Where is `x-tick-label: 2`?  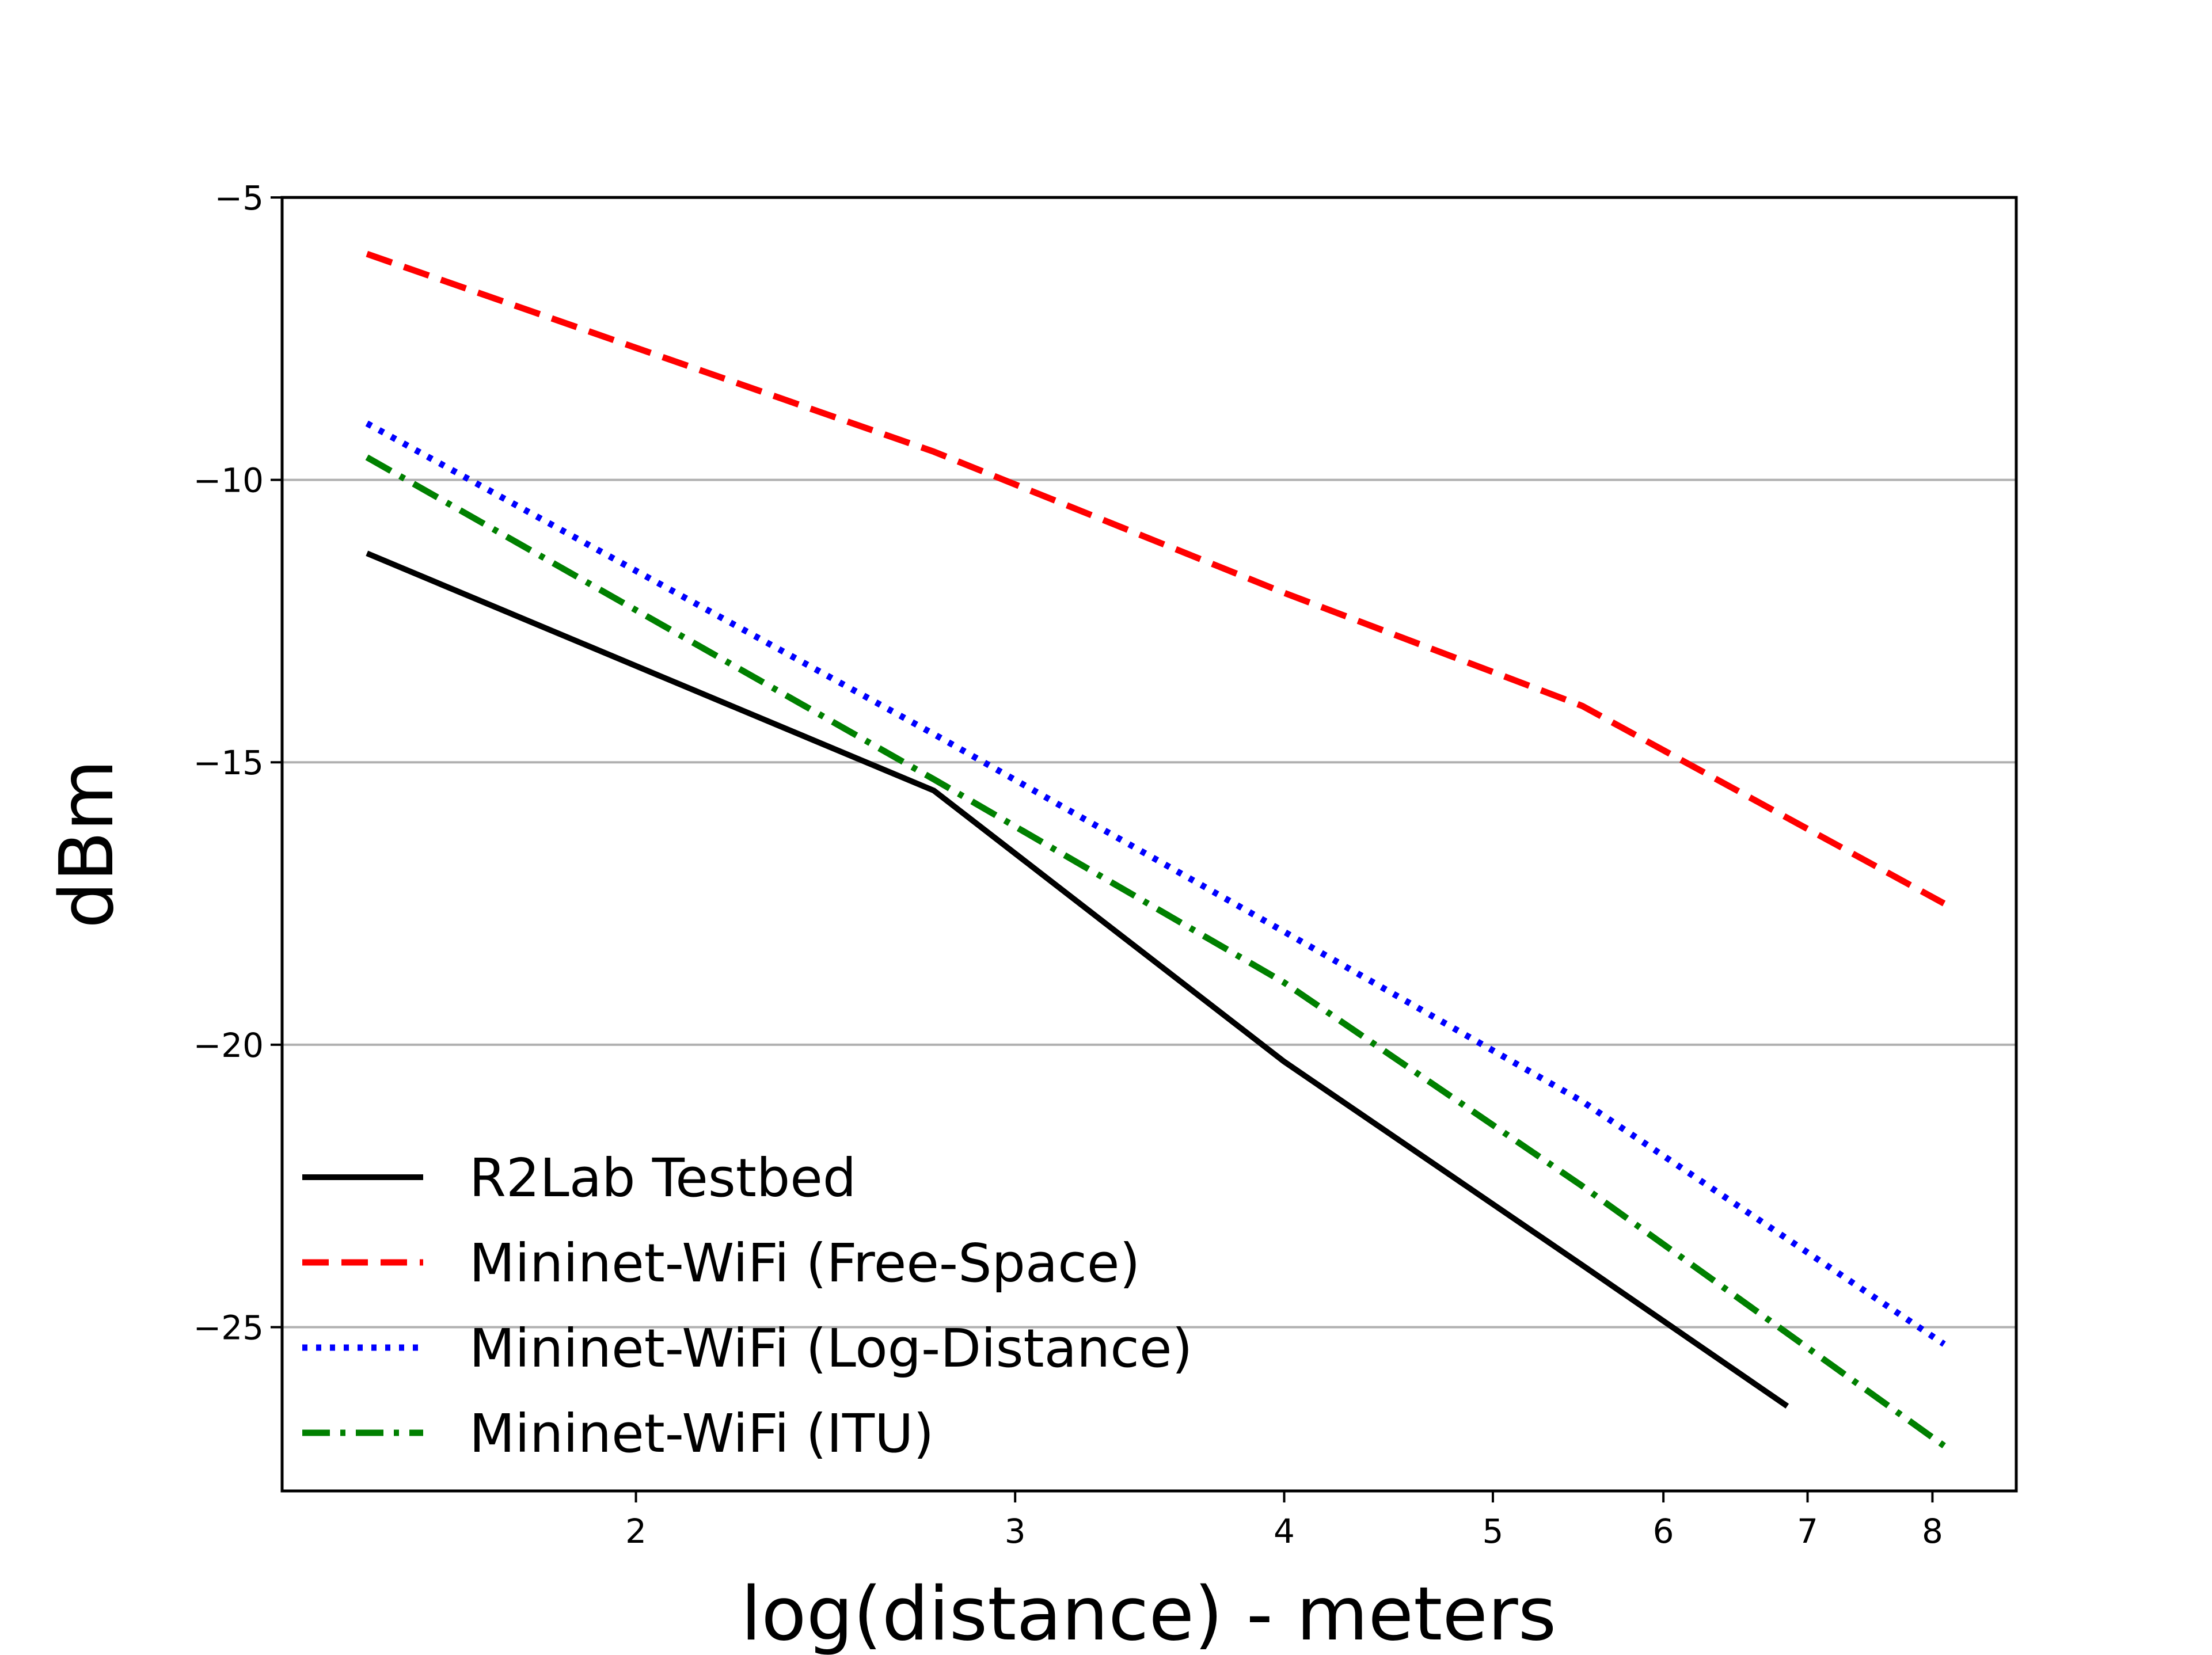
x-tick-label: 2 is located at coordinates (636, 1531).